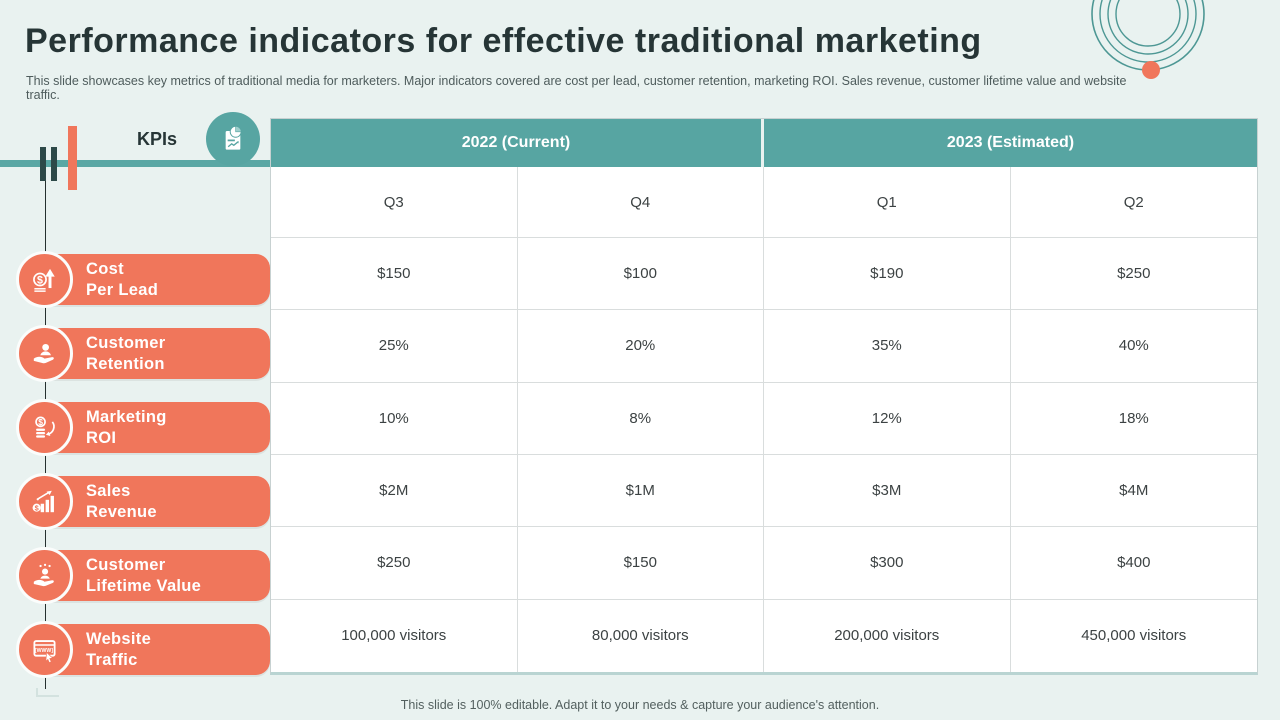 The height and width of the screenshot is (720, 1280). Describe the element at coordinates (119, 638) in the screenshot. I see `kpi-button-label-line1: Website` at that location.